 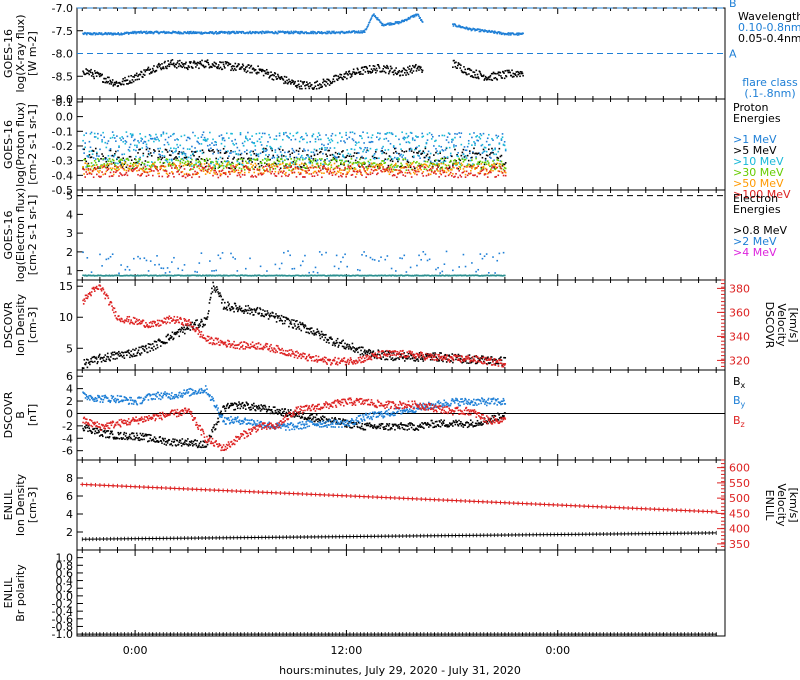 I want to click on y-tick-label: 3, so click(x=69, y=233).